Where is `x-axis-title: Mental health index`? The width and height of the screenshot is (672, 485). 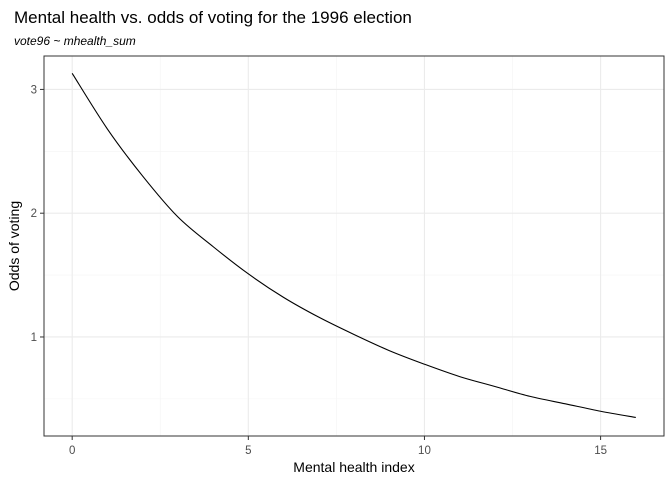 x-axis-title: Mental health index is located at coordinates (353, 467).